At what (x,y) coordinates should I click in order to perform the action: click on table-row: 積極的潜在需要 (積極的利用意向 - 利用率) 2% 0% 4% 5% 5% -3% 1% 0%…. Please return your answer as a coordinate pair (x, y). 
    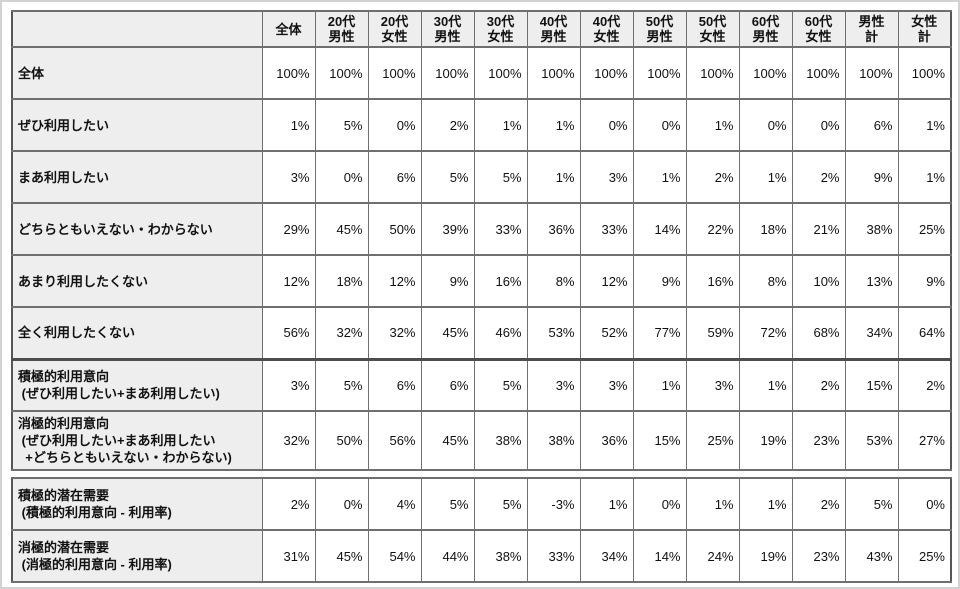
    Looking at the image, I should click on (481, 504).